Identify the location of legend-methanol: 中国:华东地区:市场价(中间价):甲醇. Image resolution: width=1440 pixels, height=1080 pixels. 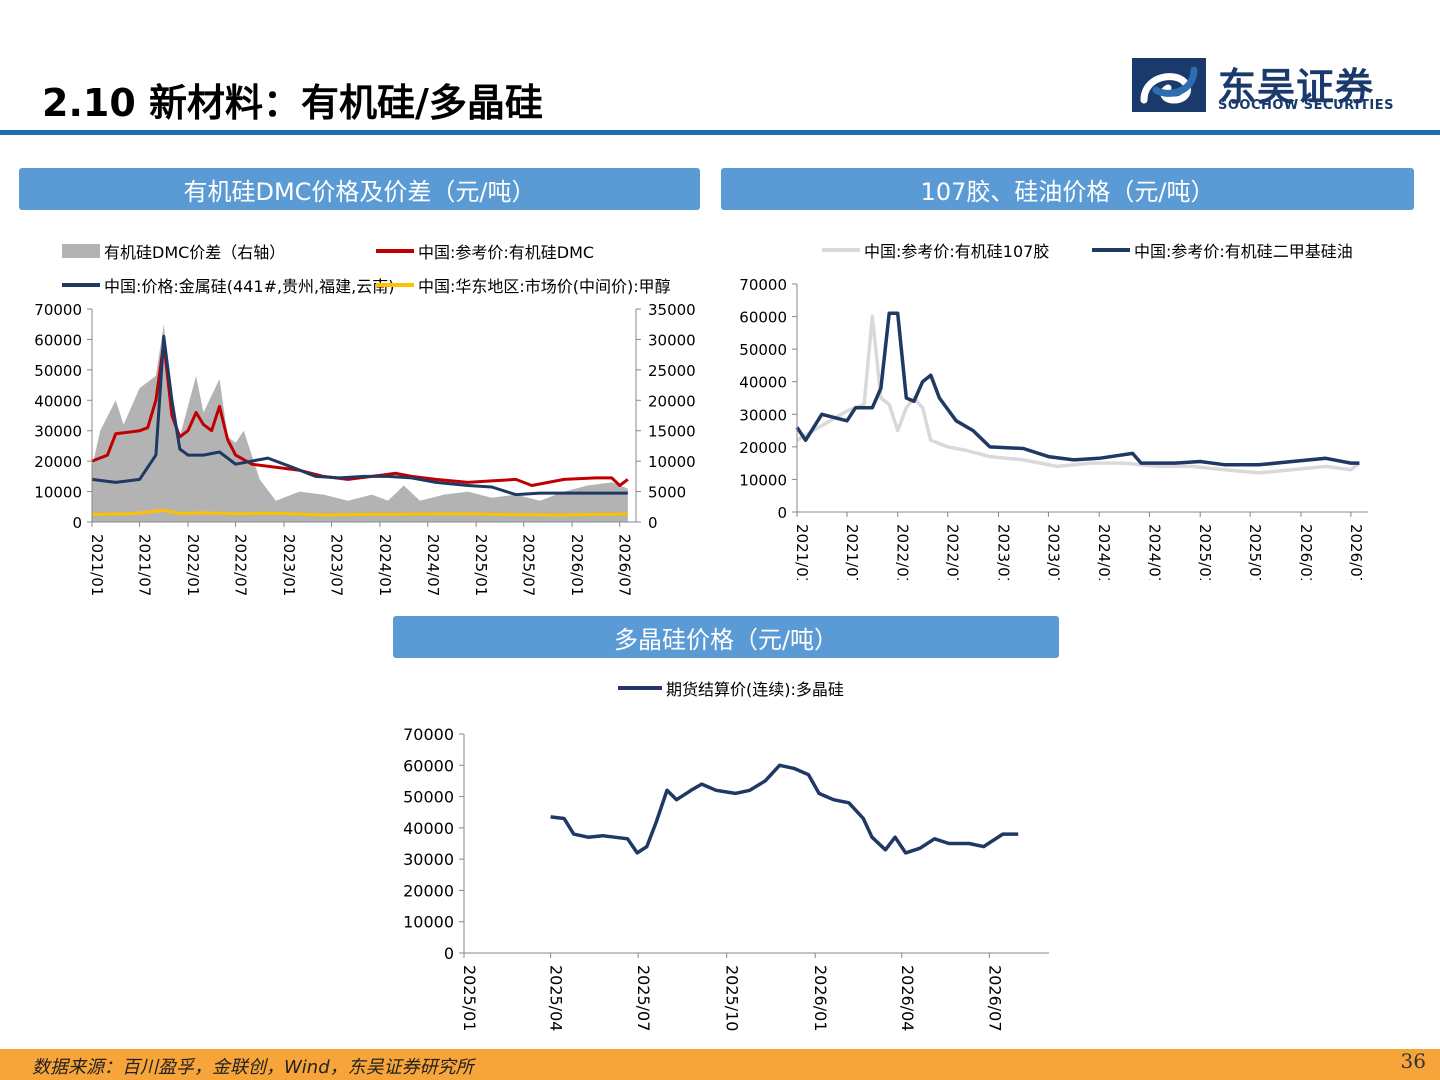
(523, 285).